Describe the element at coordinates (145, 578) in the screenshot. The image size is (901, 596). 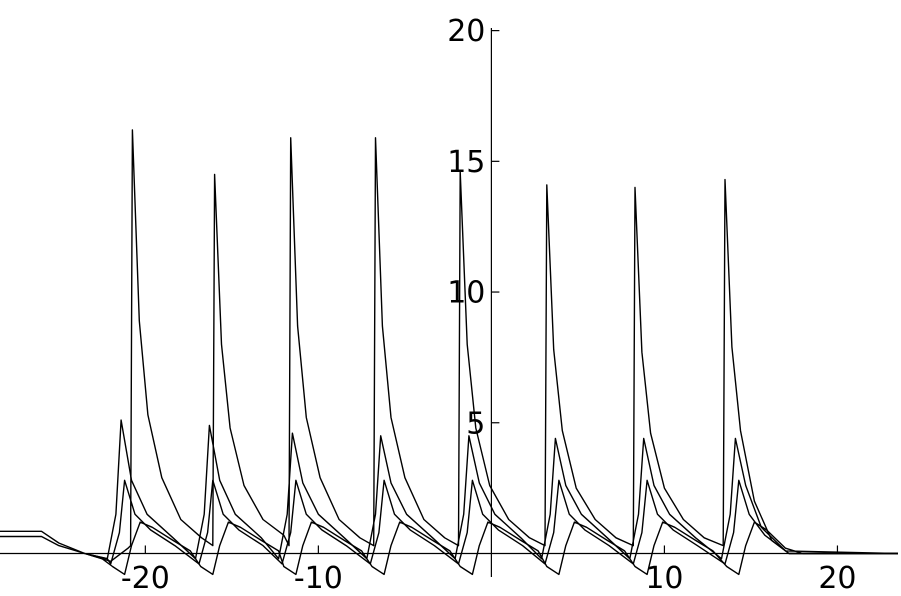
I see `x-tick-label: -20` at that location.